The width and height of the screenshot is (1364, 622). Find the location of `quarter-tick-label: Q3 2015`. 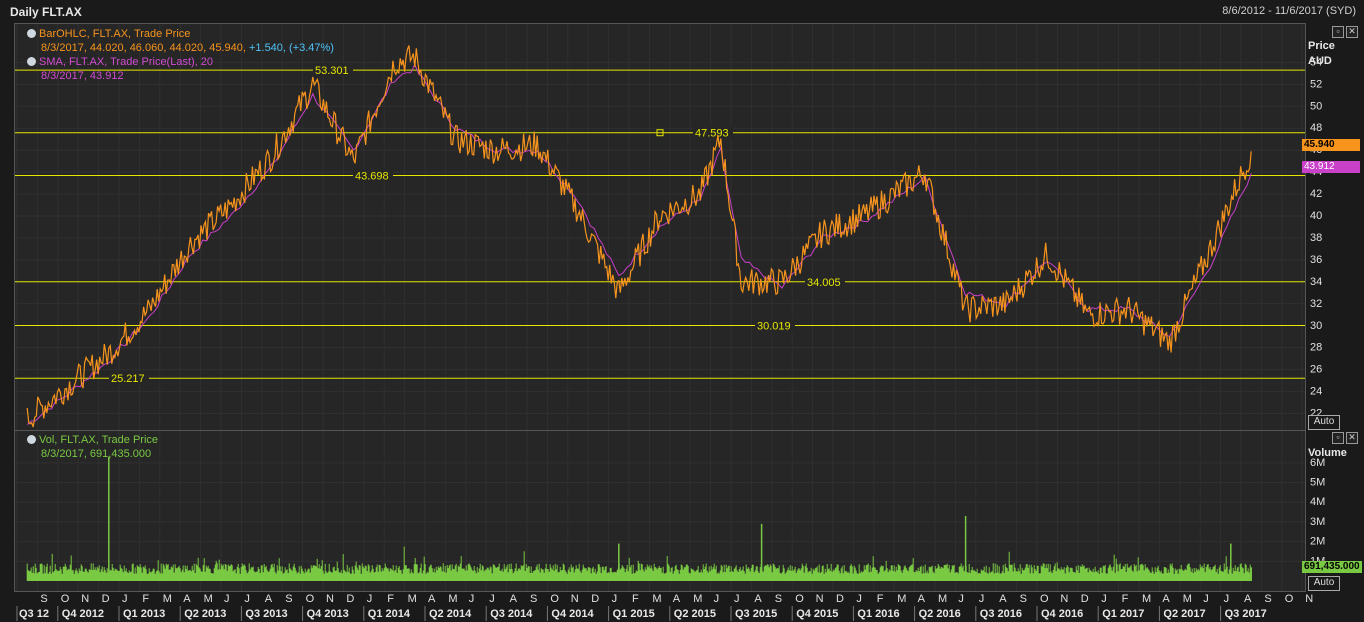

quarter-tick-label: Q3 2015 is located at coordinates (756, 614).